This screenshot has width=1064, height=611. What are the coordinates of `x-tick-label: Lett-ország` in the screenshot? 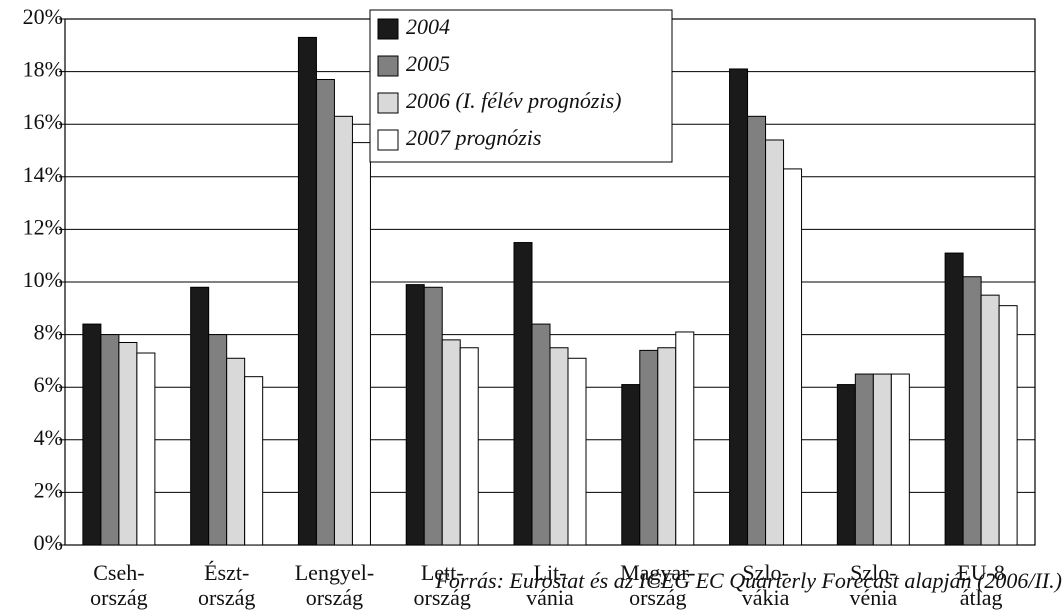 It's located at (442, 585).